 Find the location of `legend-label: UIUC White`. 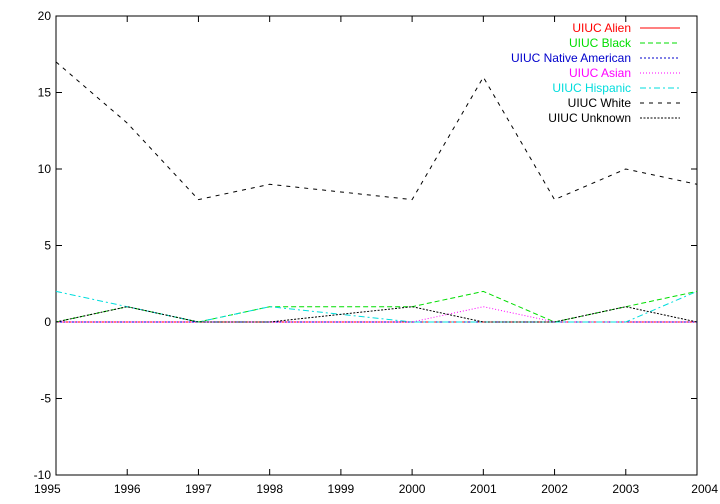

legend-label: UIUC White is located at coordinates (600, 103).